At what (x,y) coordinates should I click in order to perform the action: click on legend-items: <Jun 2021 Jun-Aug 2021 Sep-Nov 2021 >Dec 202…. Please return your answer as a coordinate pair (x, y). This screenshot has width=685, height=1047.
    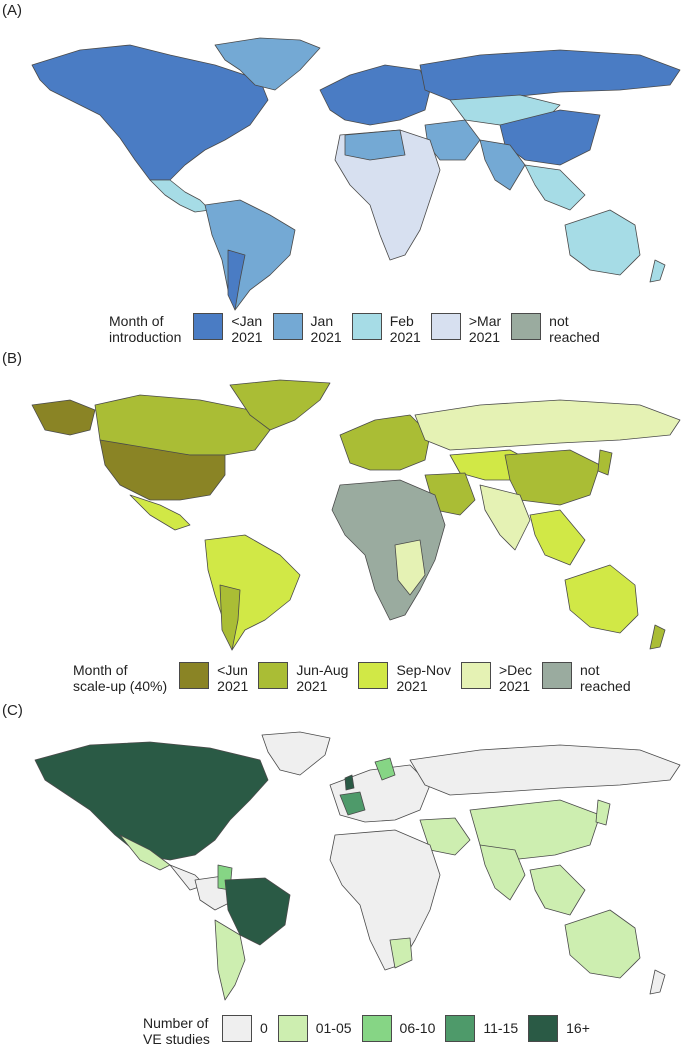
    Looking at the image, I should click on (409, 678).